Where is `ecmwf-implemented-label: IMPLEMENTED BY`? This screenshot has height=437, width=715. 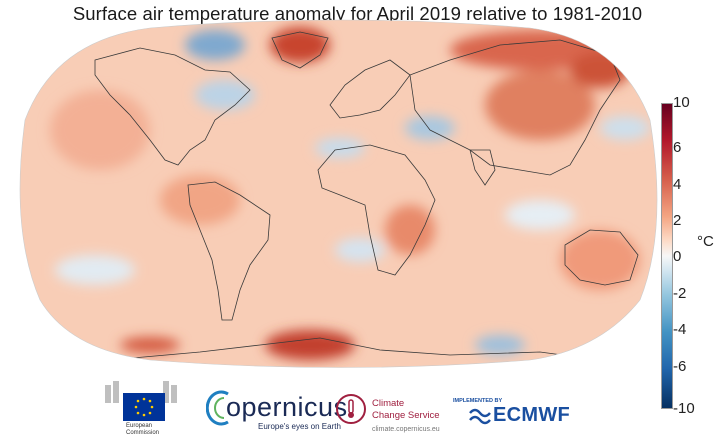
ecmwf-implemented-label: IMPLEMENTED BY is located at coordinates (478, 401).